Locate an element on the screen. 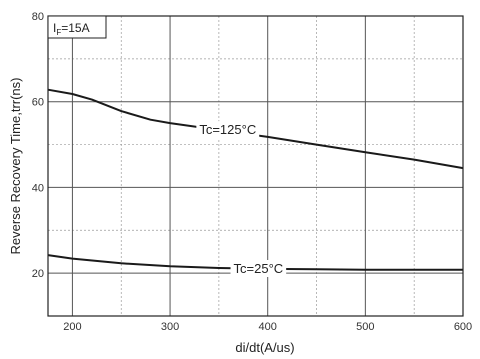 Image resolution: width=480 pixels, height=359 pixels. x-tick-label: 300 is located at coordinates (170, 327).